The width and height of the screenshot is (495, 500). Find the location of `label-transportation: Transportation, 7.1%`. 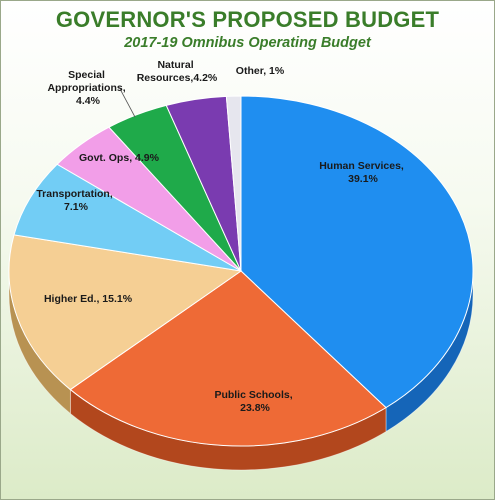

label-transportation: Transportation, 7.1% is located at coordinates (75, 200).